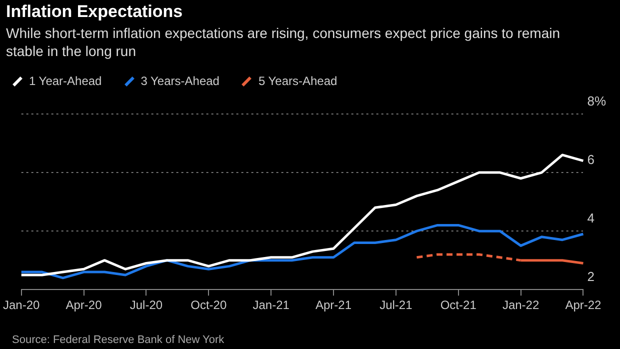 The width and height of the screenshot is (620, 349). What do you see at coordinates (65, 81) in the screenshot?
I see `legend-label: 1 Year-Ahead` at bounding box center [65, 81].